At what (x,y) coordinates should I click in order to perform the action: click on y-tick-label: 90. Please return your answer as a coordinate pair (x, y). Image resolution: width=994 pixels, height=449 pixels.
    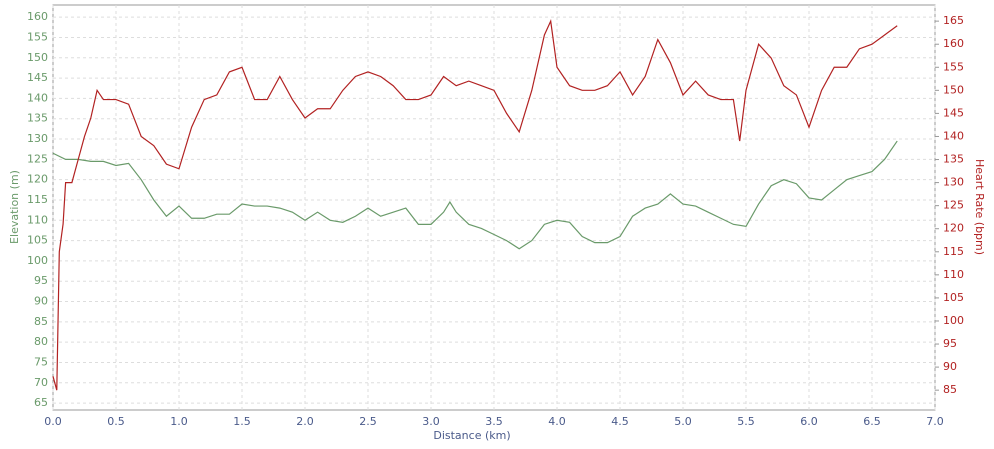
    Looking at the image, I should click on (41, 301).